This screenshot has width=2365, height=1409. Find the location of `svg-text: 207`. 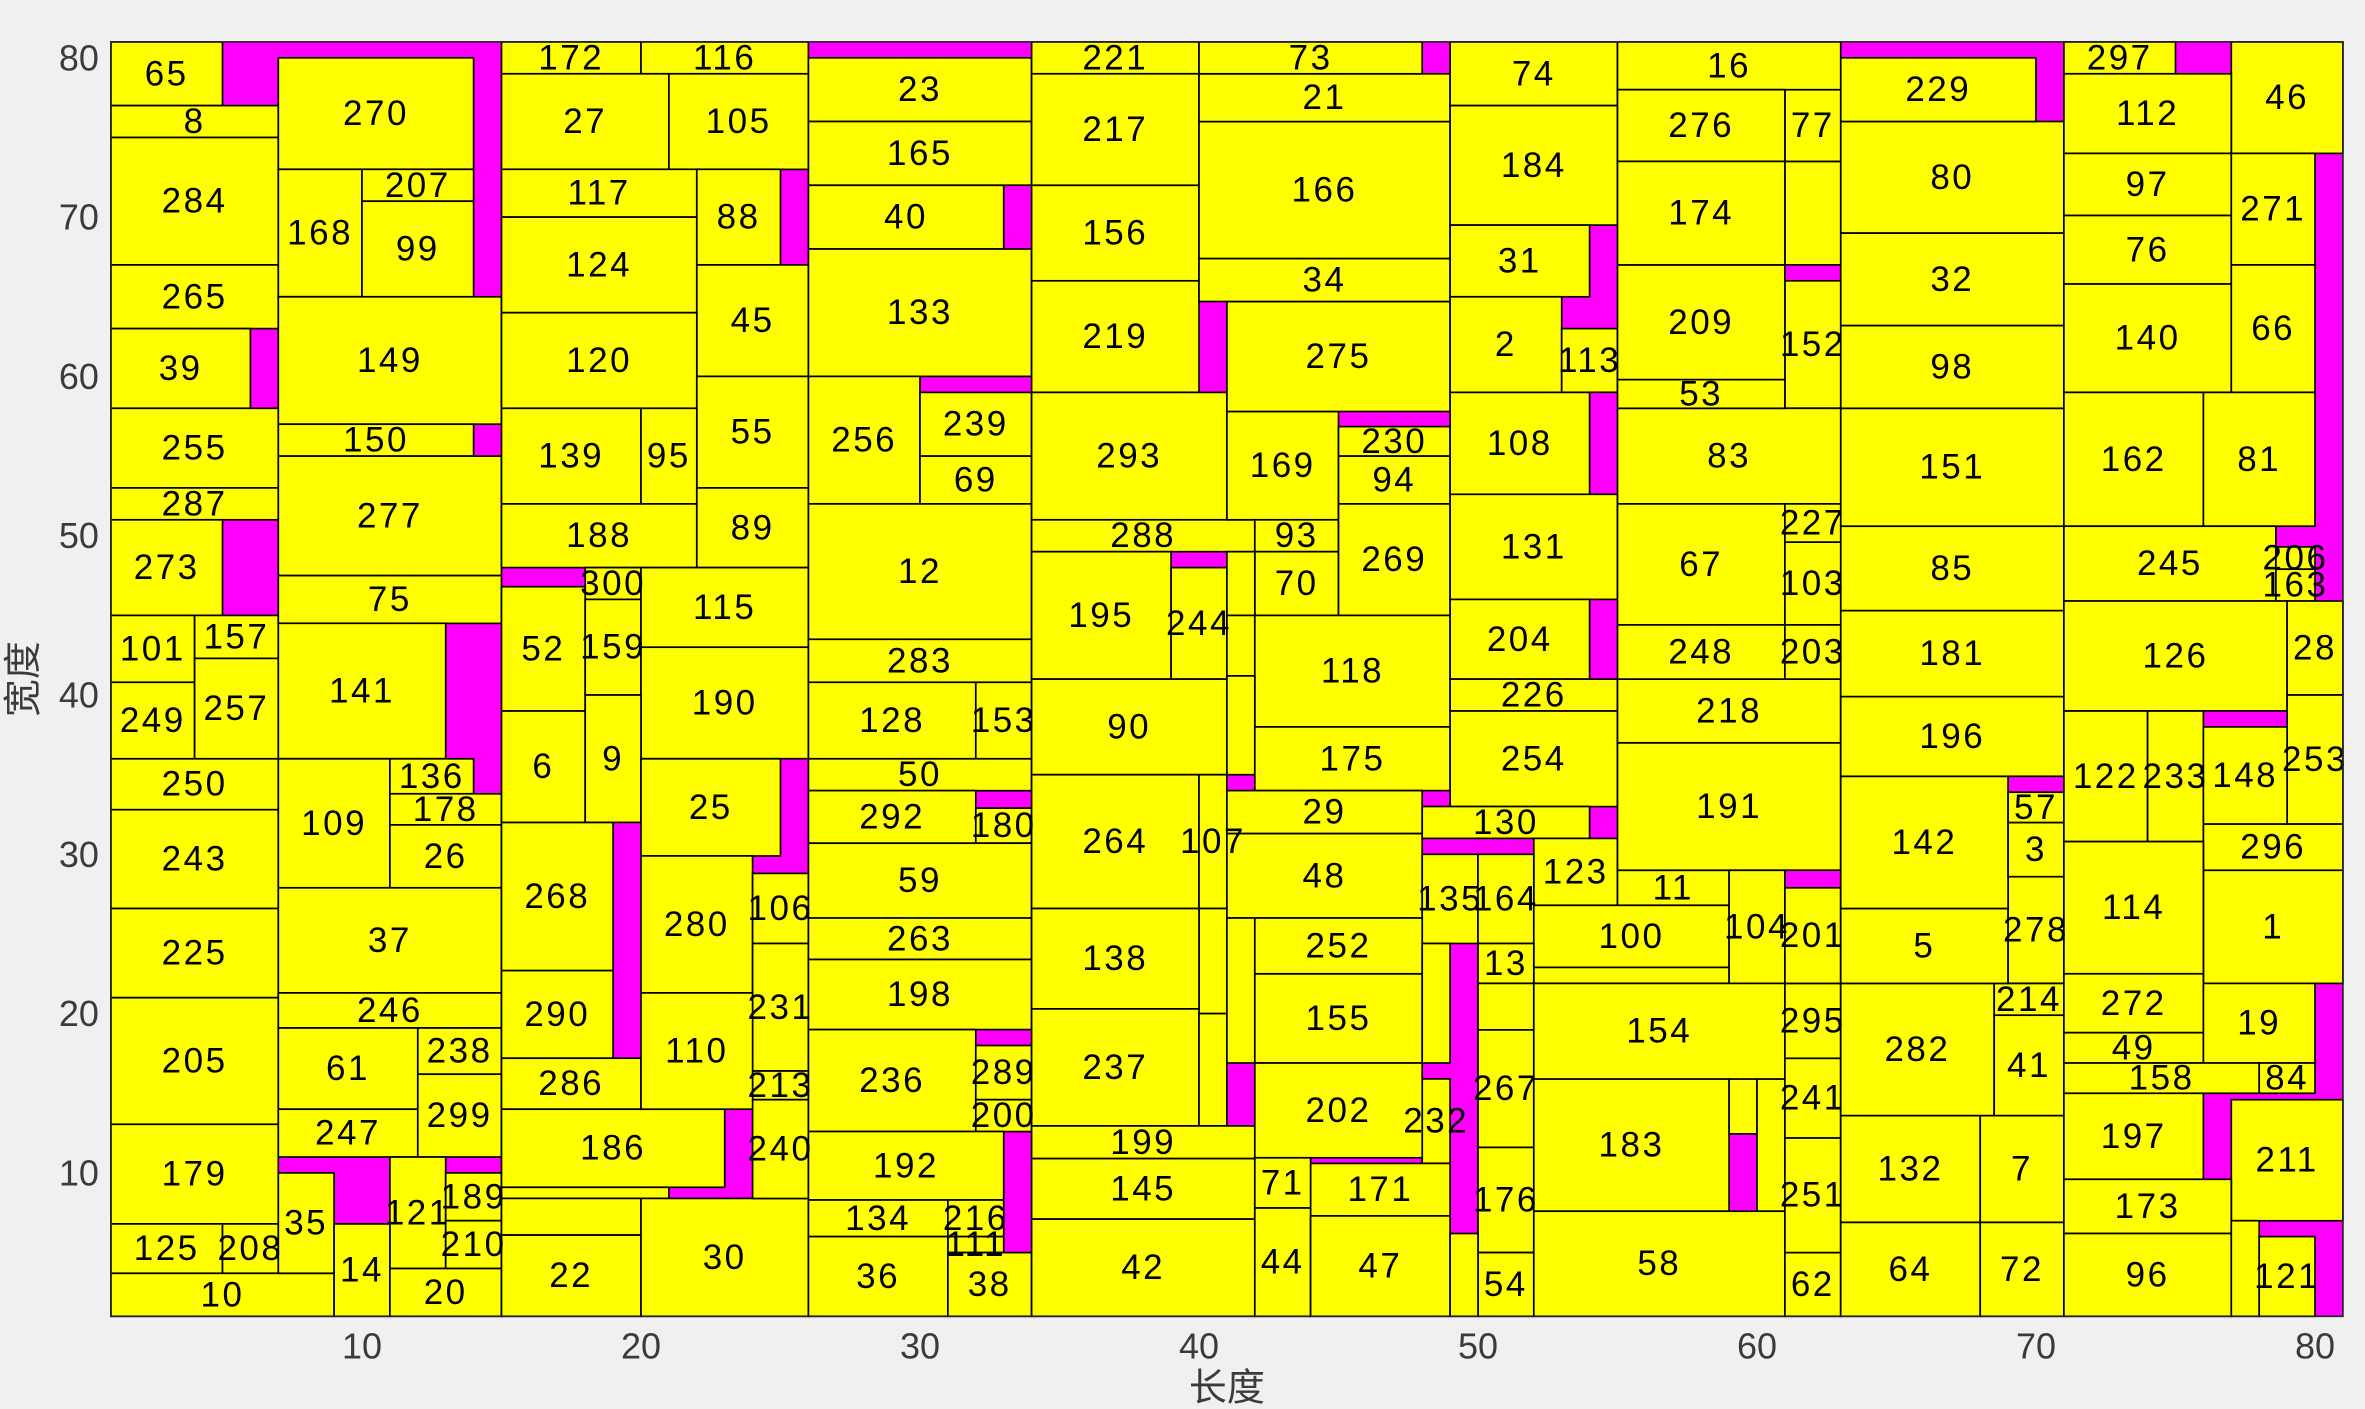

svg-text: 207 is located at coordinates (418, 185).